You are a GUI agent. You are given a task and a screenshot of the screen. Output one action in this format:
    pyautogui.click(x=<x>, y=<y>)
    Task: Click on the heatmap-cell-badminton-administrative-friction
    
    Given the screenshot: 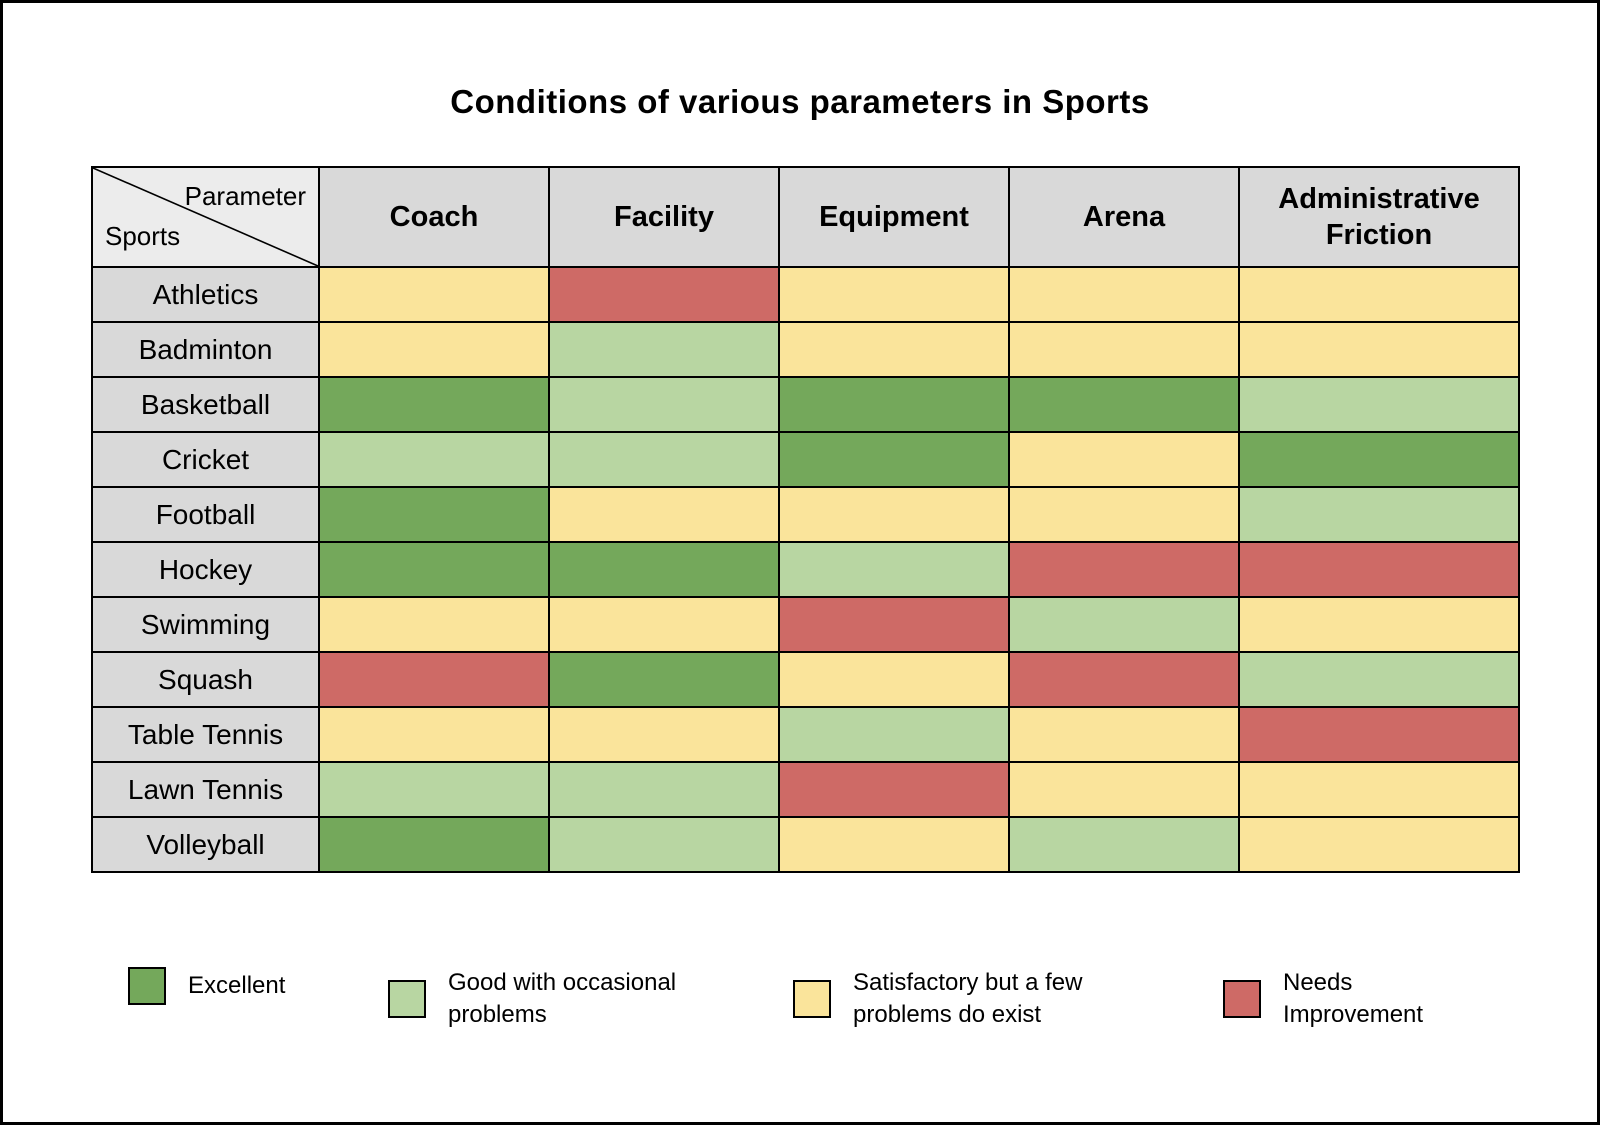 What is the action you would take?
    pyautogui.click(x=1379, y=349)
    